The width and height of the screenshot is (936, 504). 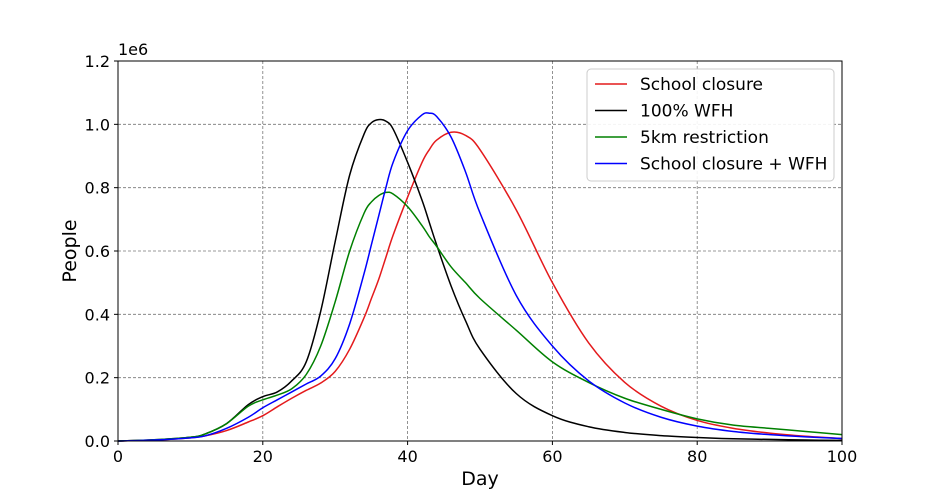 What do you see at coordinates (701, 85) in the screenshot?
I see `legend-entry-label: School closure` at bounding box center [701, 85].